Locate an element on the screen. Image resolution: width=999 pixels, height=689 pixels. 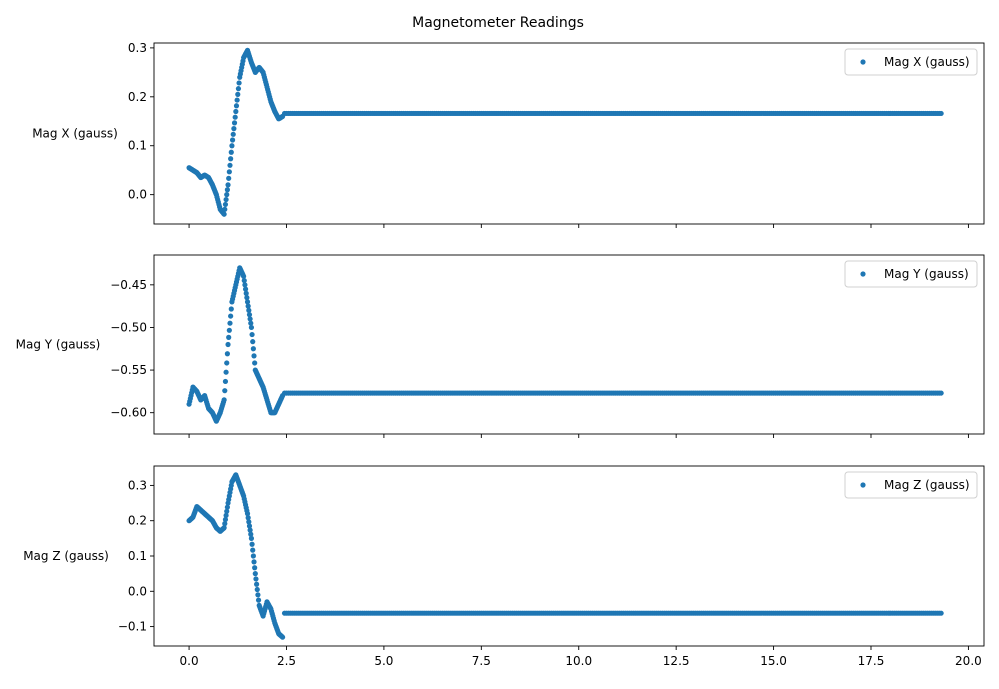
legend-mag-y: Mag Y (gauss) is located at coordinates (911, 274).